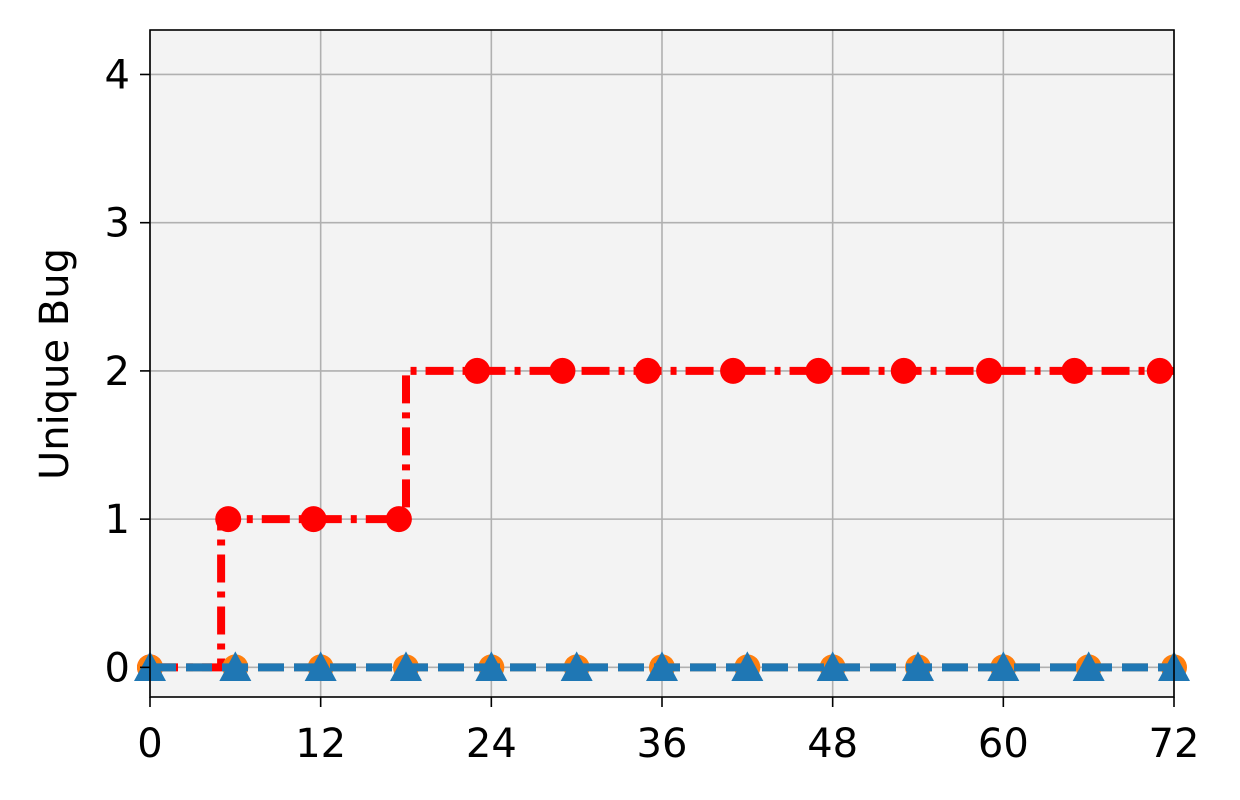 Image resolution: width=1240 pixels, height=800 pixels. What do you see at coordinates (117, 520) in the screenshot?
I see `y-tick-label: 1` at bounding box center [117, 520].